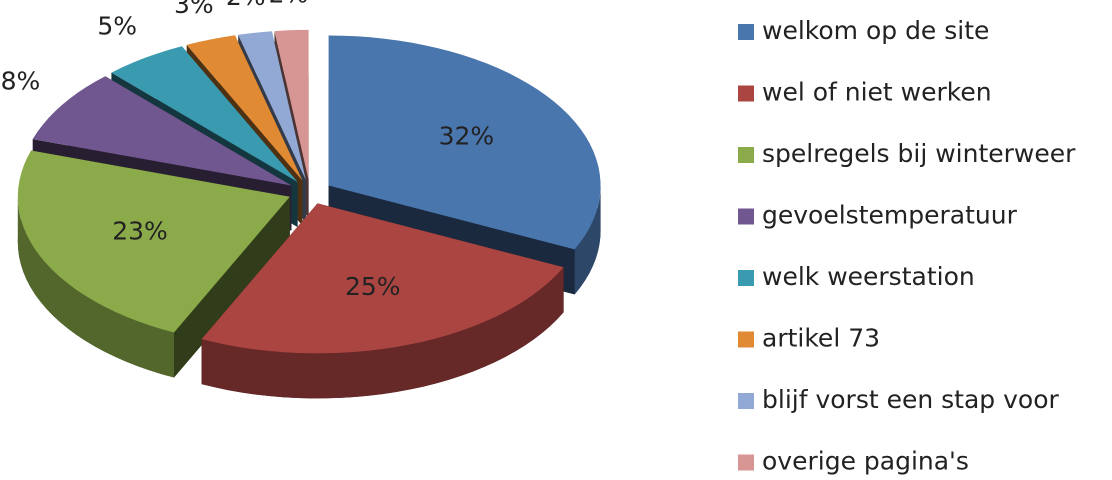  What do you see at coordinates (140, 231) in the screenshot?
I see `data-label: 23%` at bounding box center [140, 231].